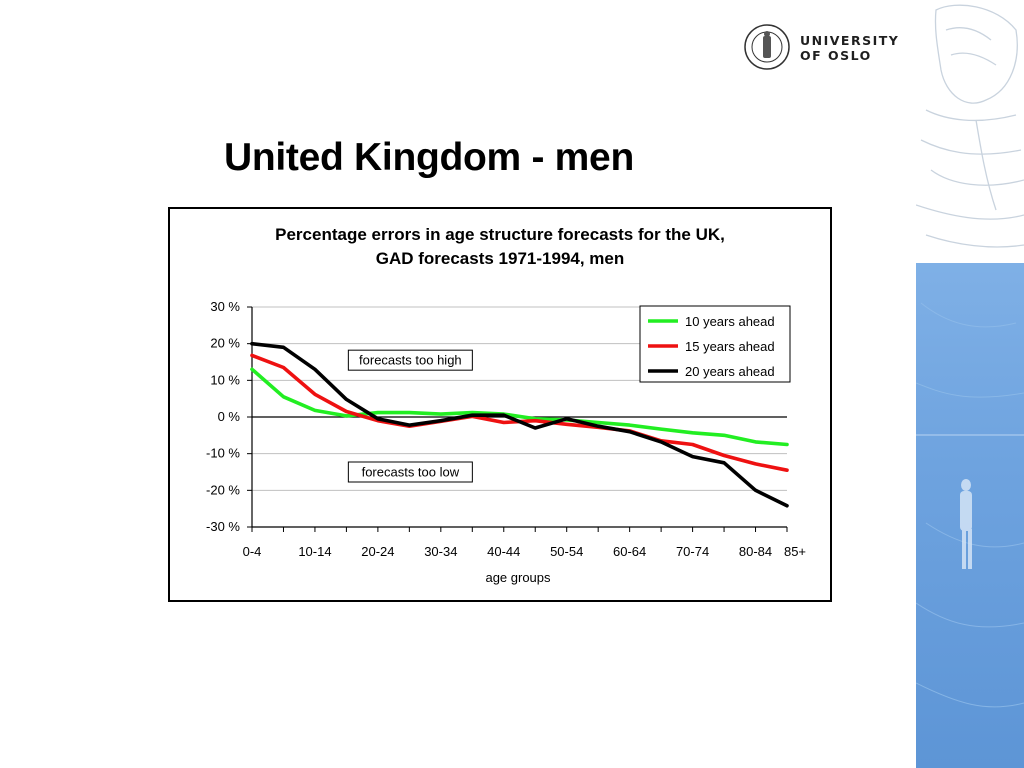 The height and width of the screenshot is (768, 1024). What do you see at coordinates (252, 551) in the screenshot?
I see `x-tick-label: 0-4` at bounding box center [252, 551].